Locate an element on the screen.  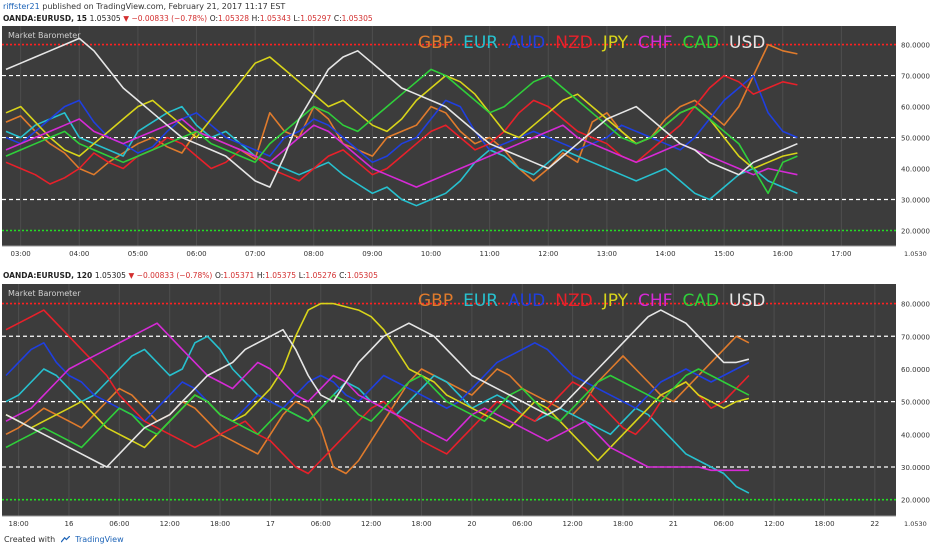
x-tick-label: 07:00 is located at coordinates (255, 254).